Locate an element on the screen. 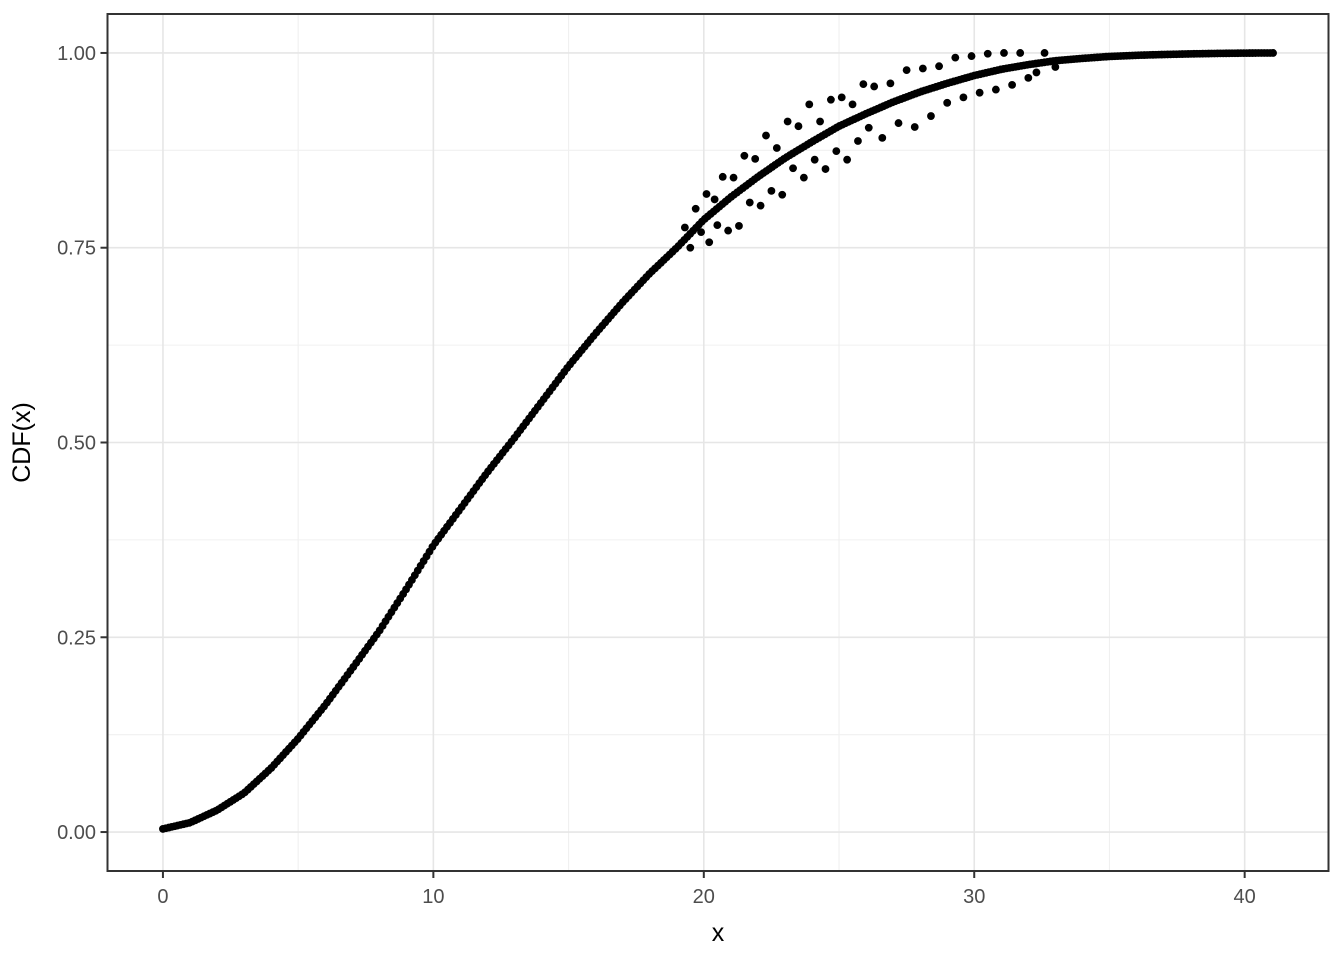 This screenshot has height=960, width=1344. x-axis-ticks: 0 10 20 30 40 is located at coordinates (706, 889).